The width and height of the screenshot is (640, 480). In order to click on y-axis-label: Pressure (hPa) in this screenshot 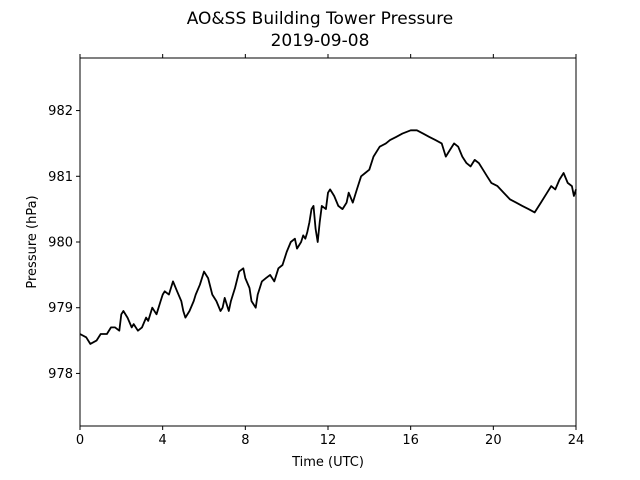, I will do `click(32, 241)`.